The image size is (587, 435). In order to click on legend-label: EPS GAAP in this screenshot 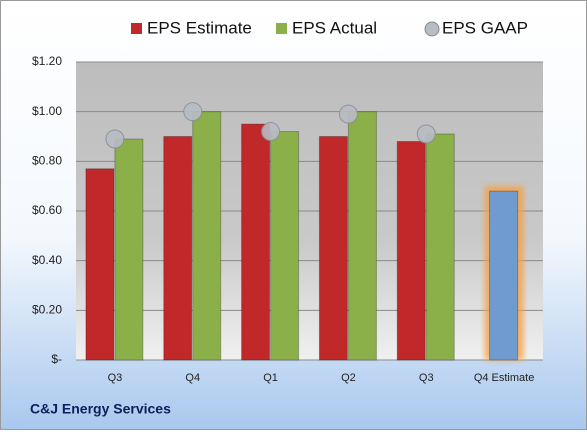, I will do `click(485, 27)`.